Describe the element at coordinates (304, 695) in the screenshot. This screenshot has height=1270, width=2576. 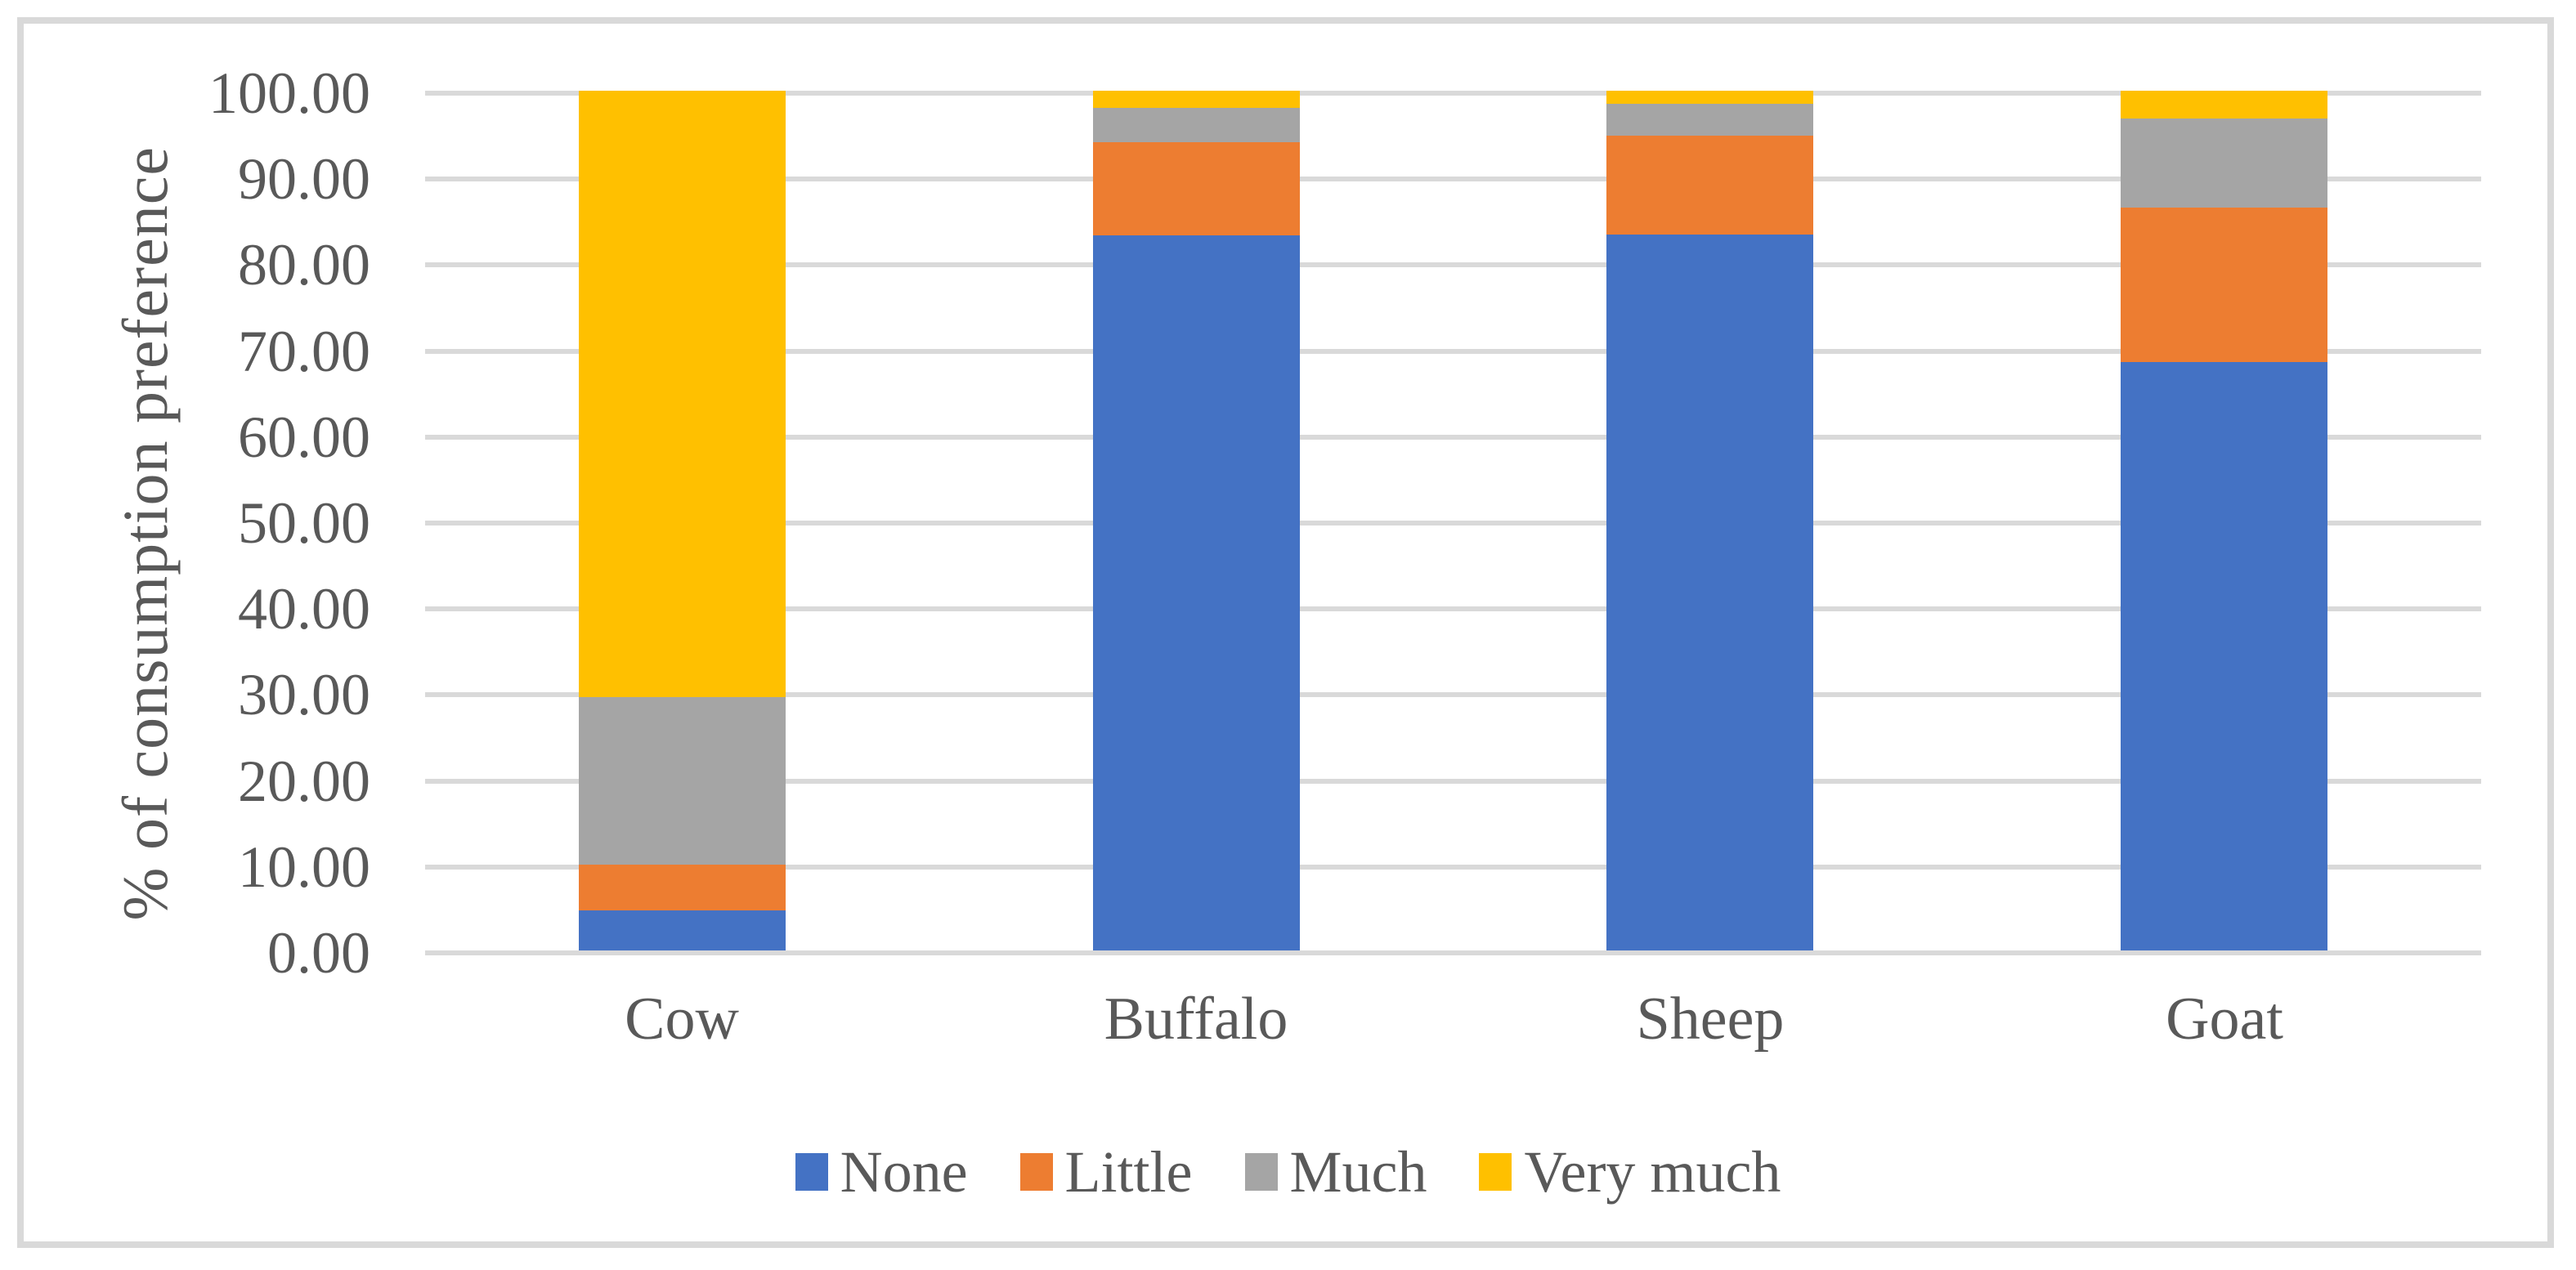
I see `y-tick-label-30: 30.00` at that location.